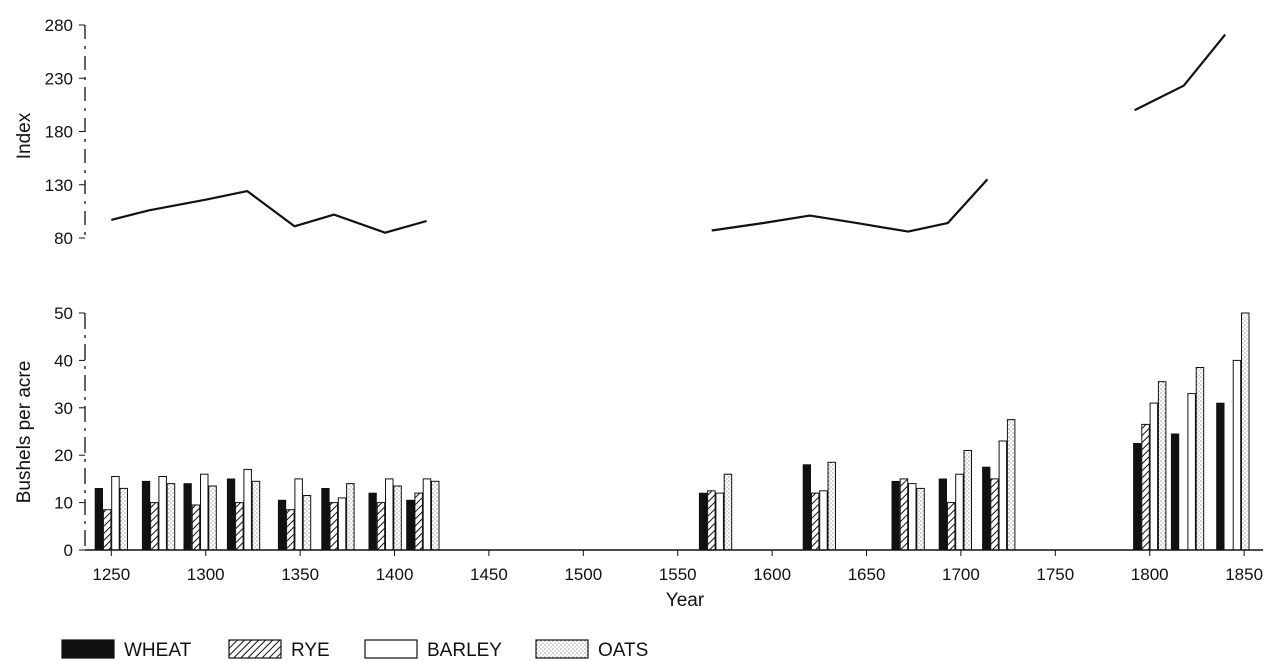 The width and height of the screenshot is (1271, 661). I want to click on year-axis-title: Year, so click(685, 600).